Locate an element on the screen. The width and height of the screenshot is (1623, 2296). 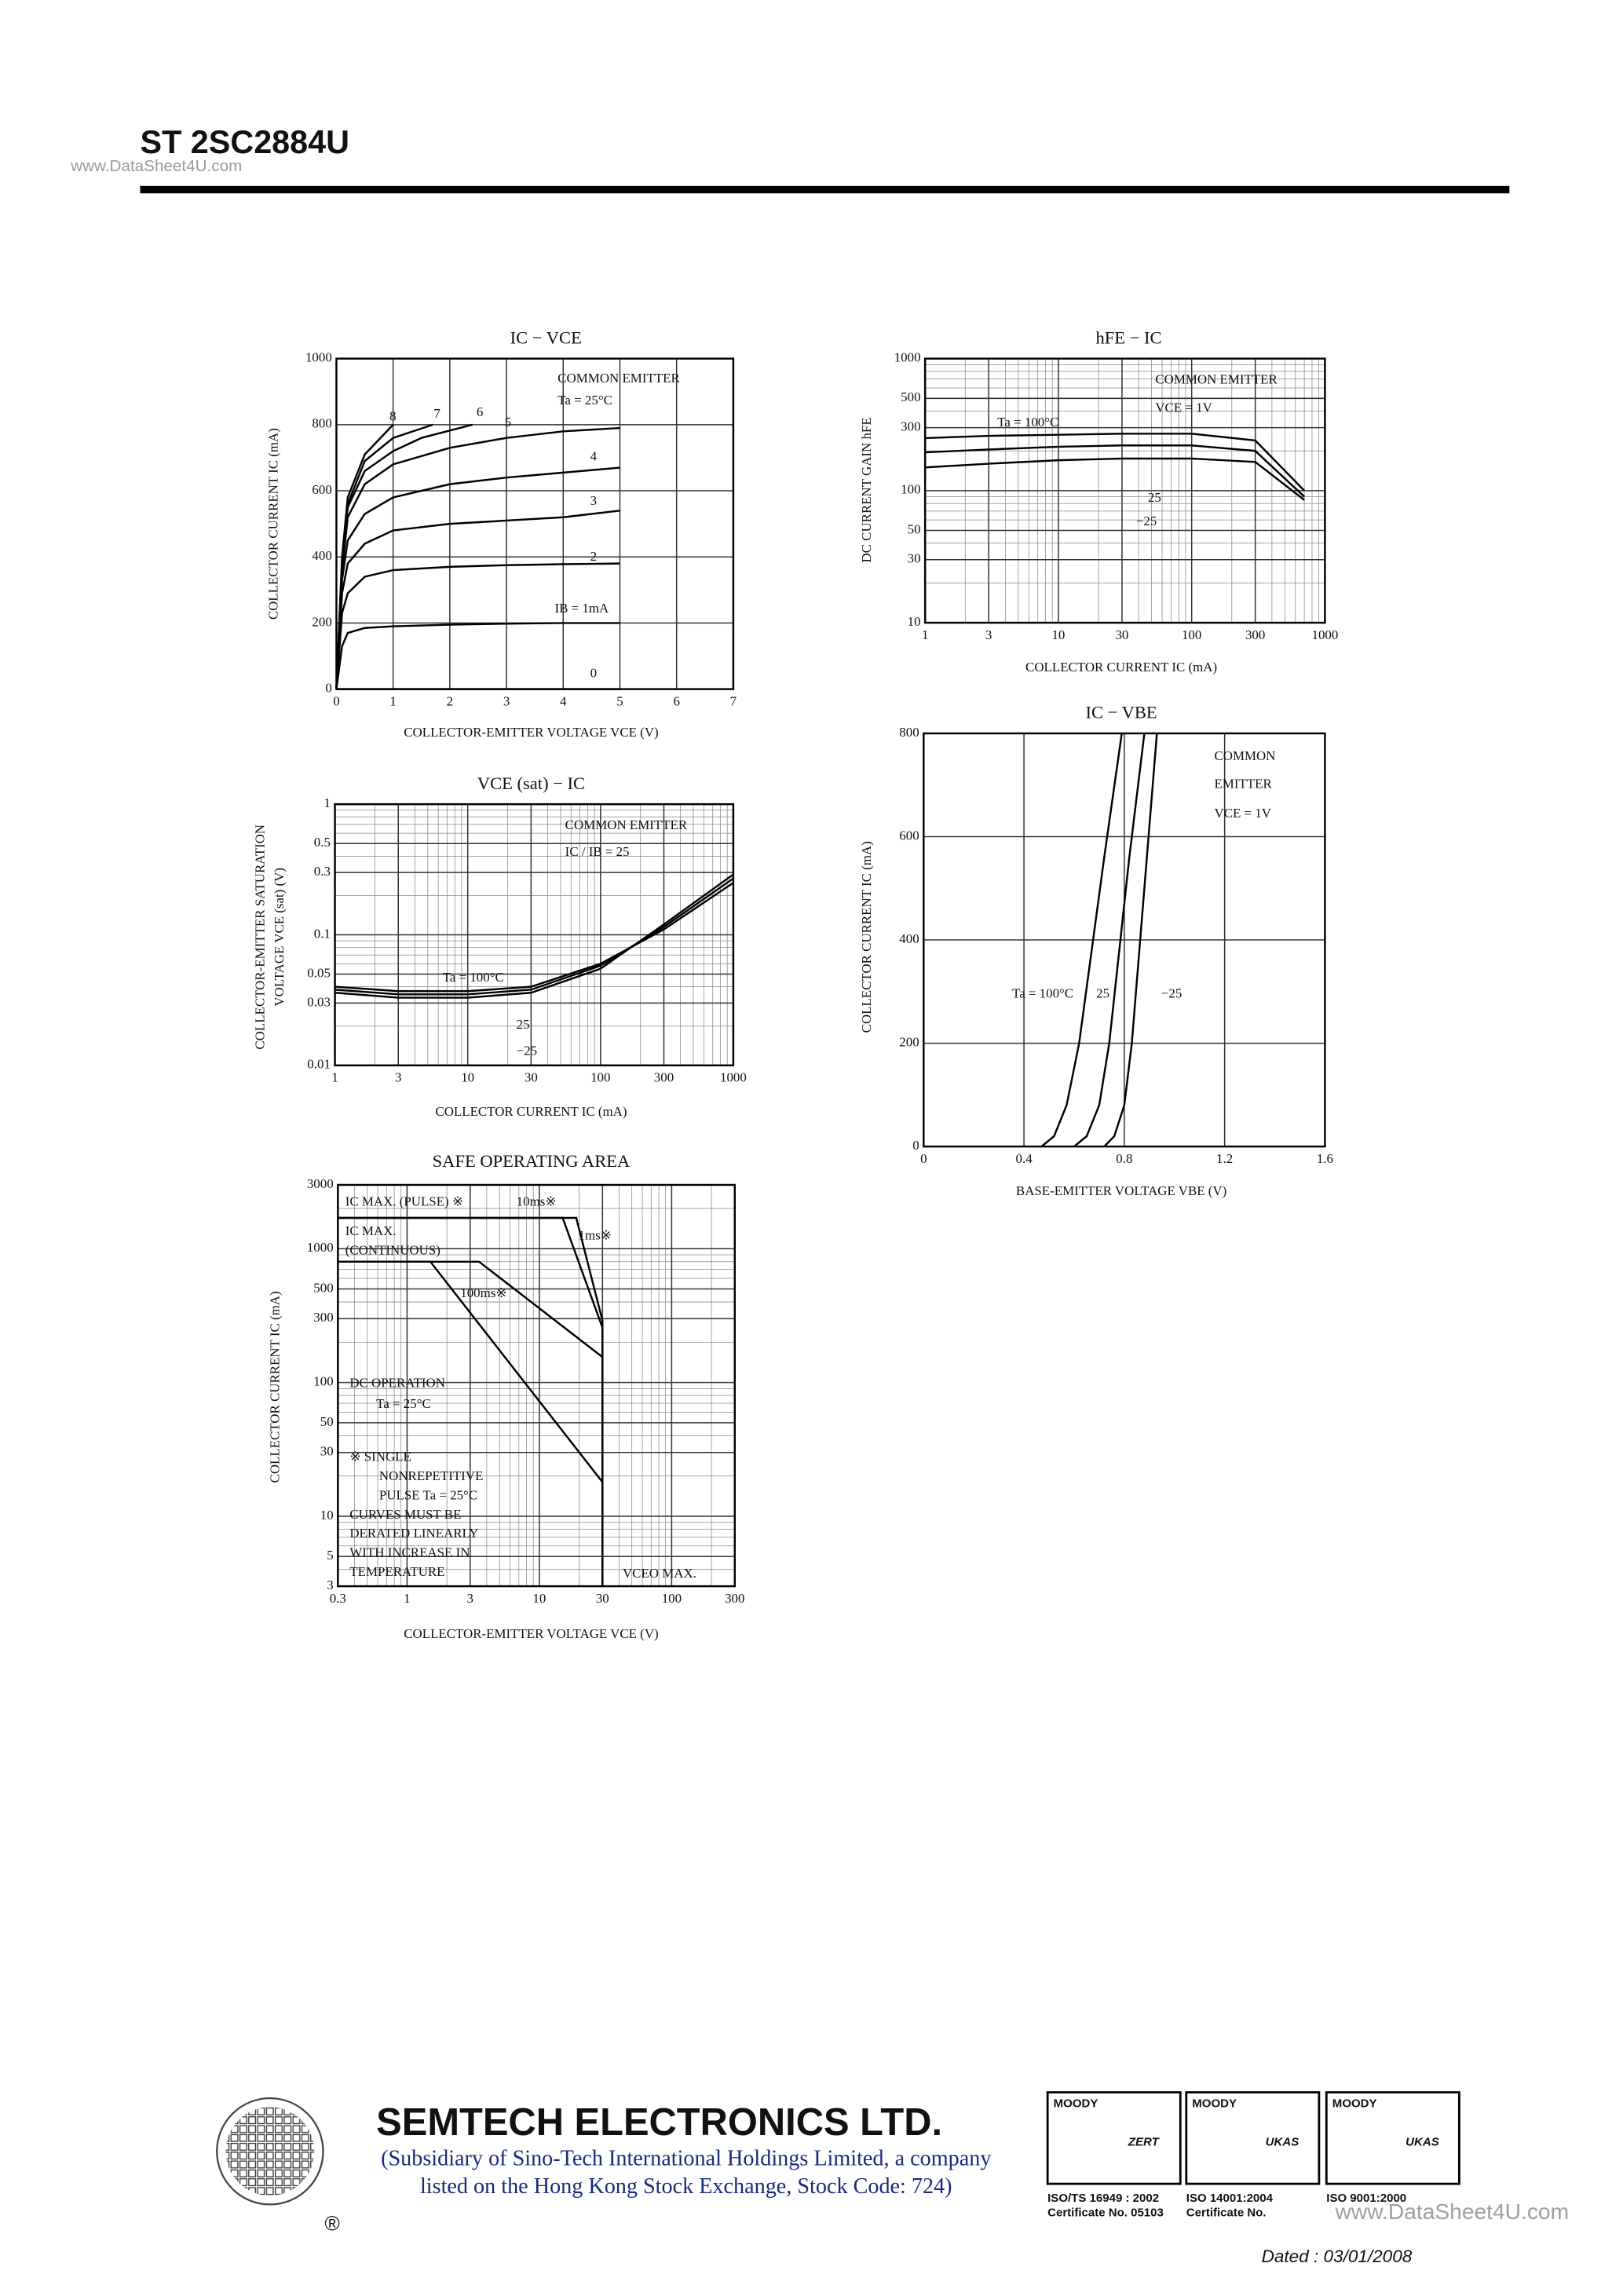
x-tick-label: 1.2 is located at coordinates (1224, 1159).